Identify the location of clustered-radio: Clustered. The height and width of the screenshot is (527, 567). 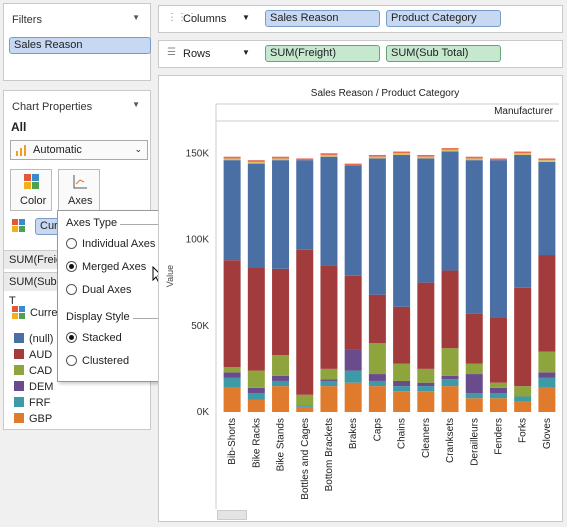
(97, 361).